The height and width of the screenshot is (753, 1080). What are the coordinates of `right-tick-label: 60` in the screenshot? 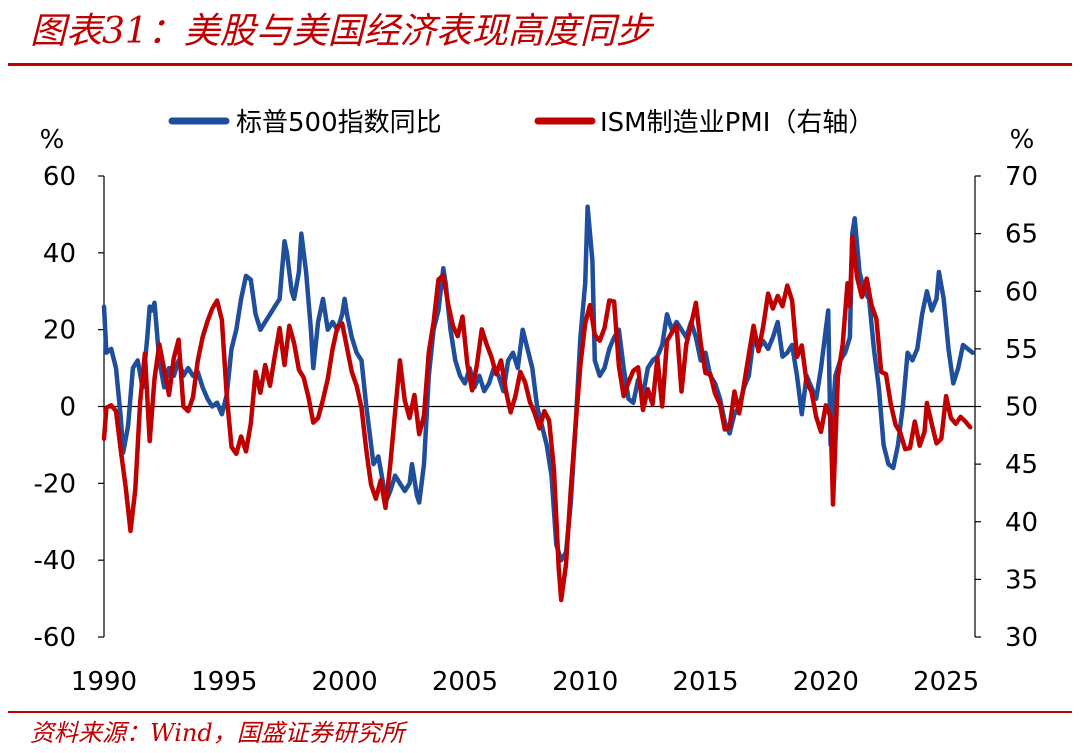 It's located at (1021, 292).